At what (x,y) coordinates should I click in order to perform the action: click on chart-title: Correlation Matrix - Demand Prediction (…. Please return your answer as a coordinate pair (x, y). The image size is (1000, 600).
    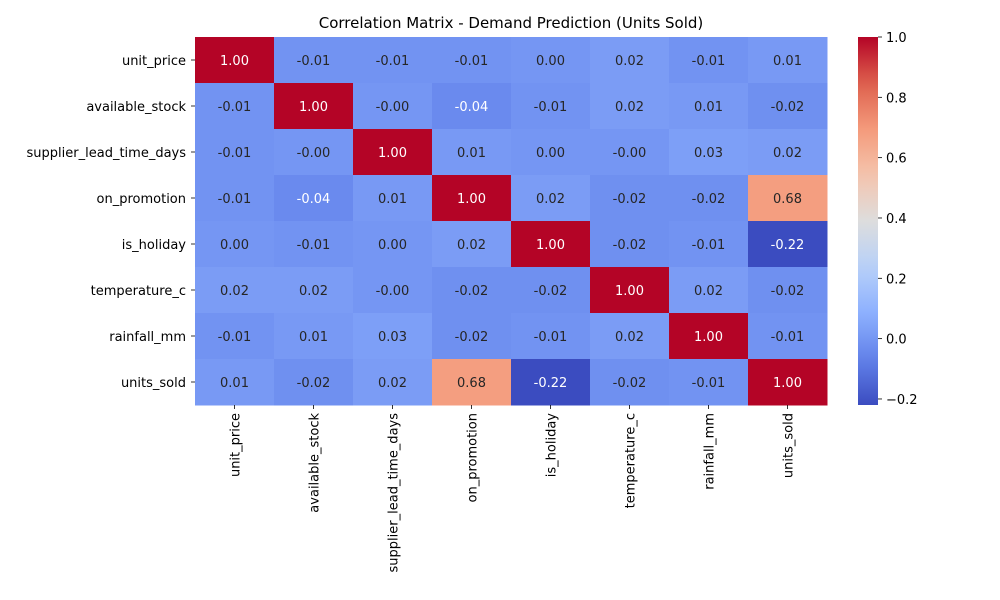
    Looking at the image, I should click on (511, 23).